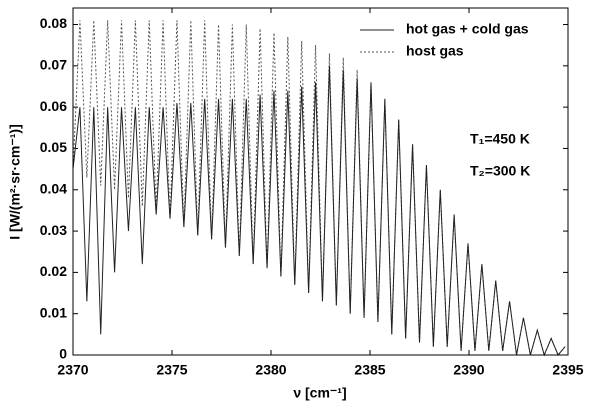  Describe the element at coordinates (53, 147) in the screenshot. I see `y-tick-label: 0.05` at that location.